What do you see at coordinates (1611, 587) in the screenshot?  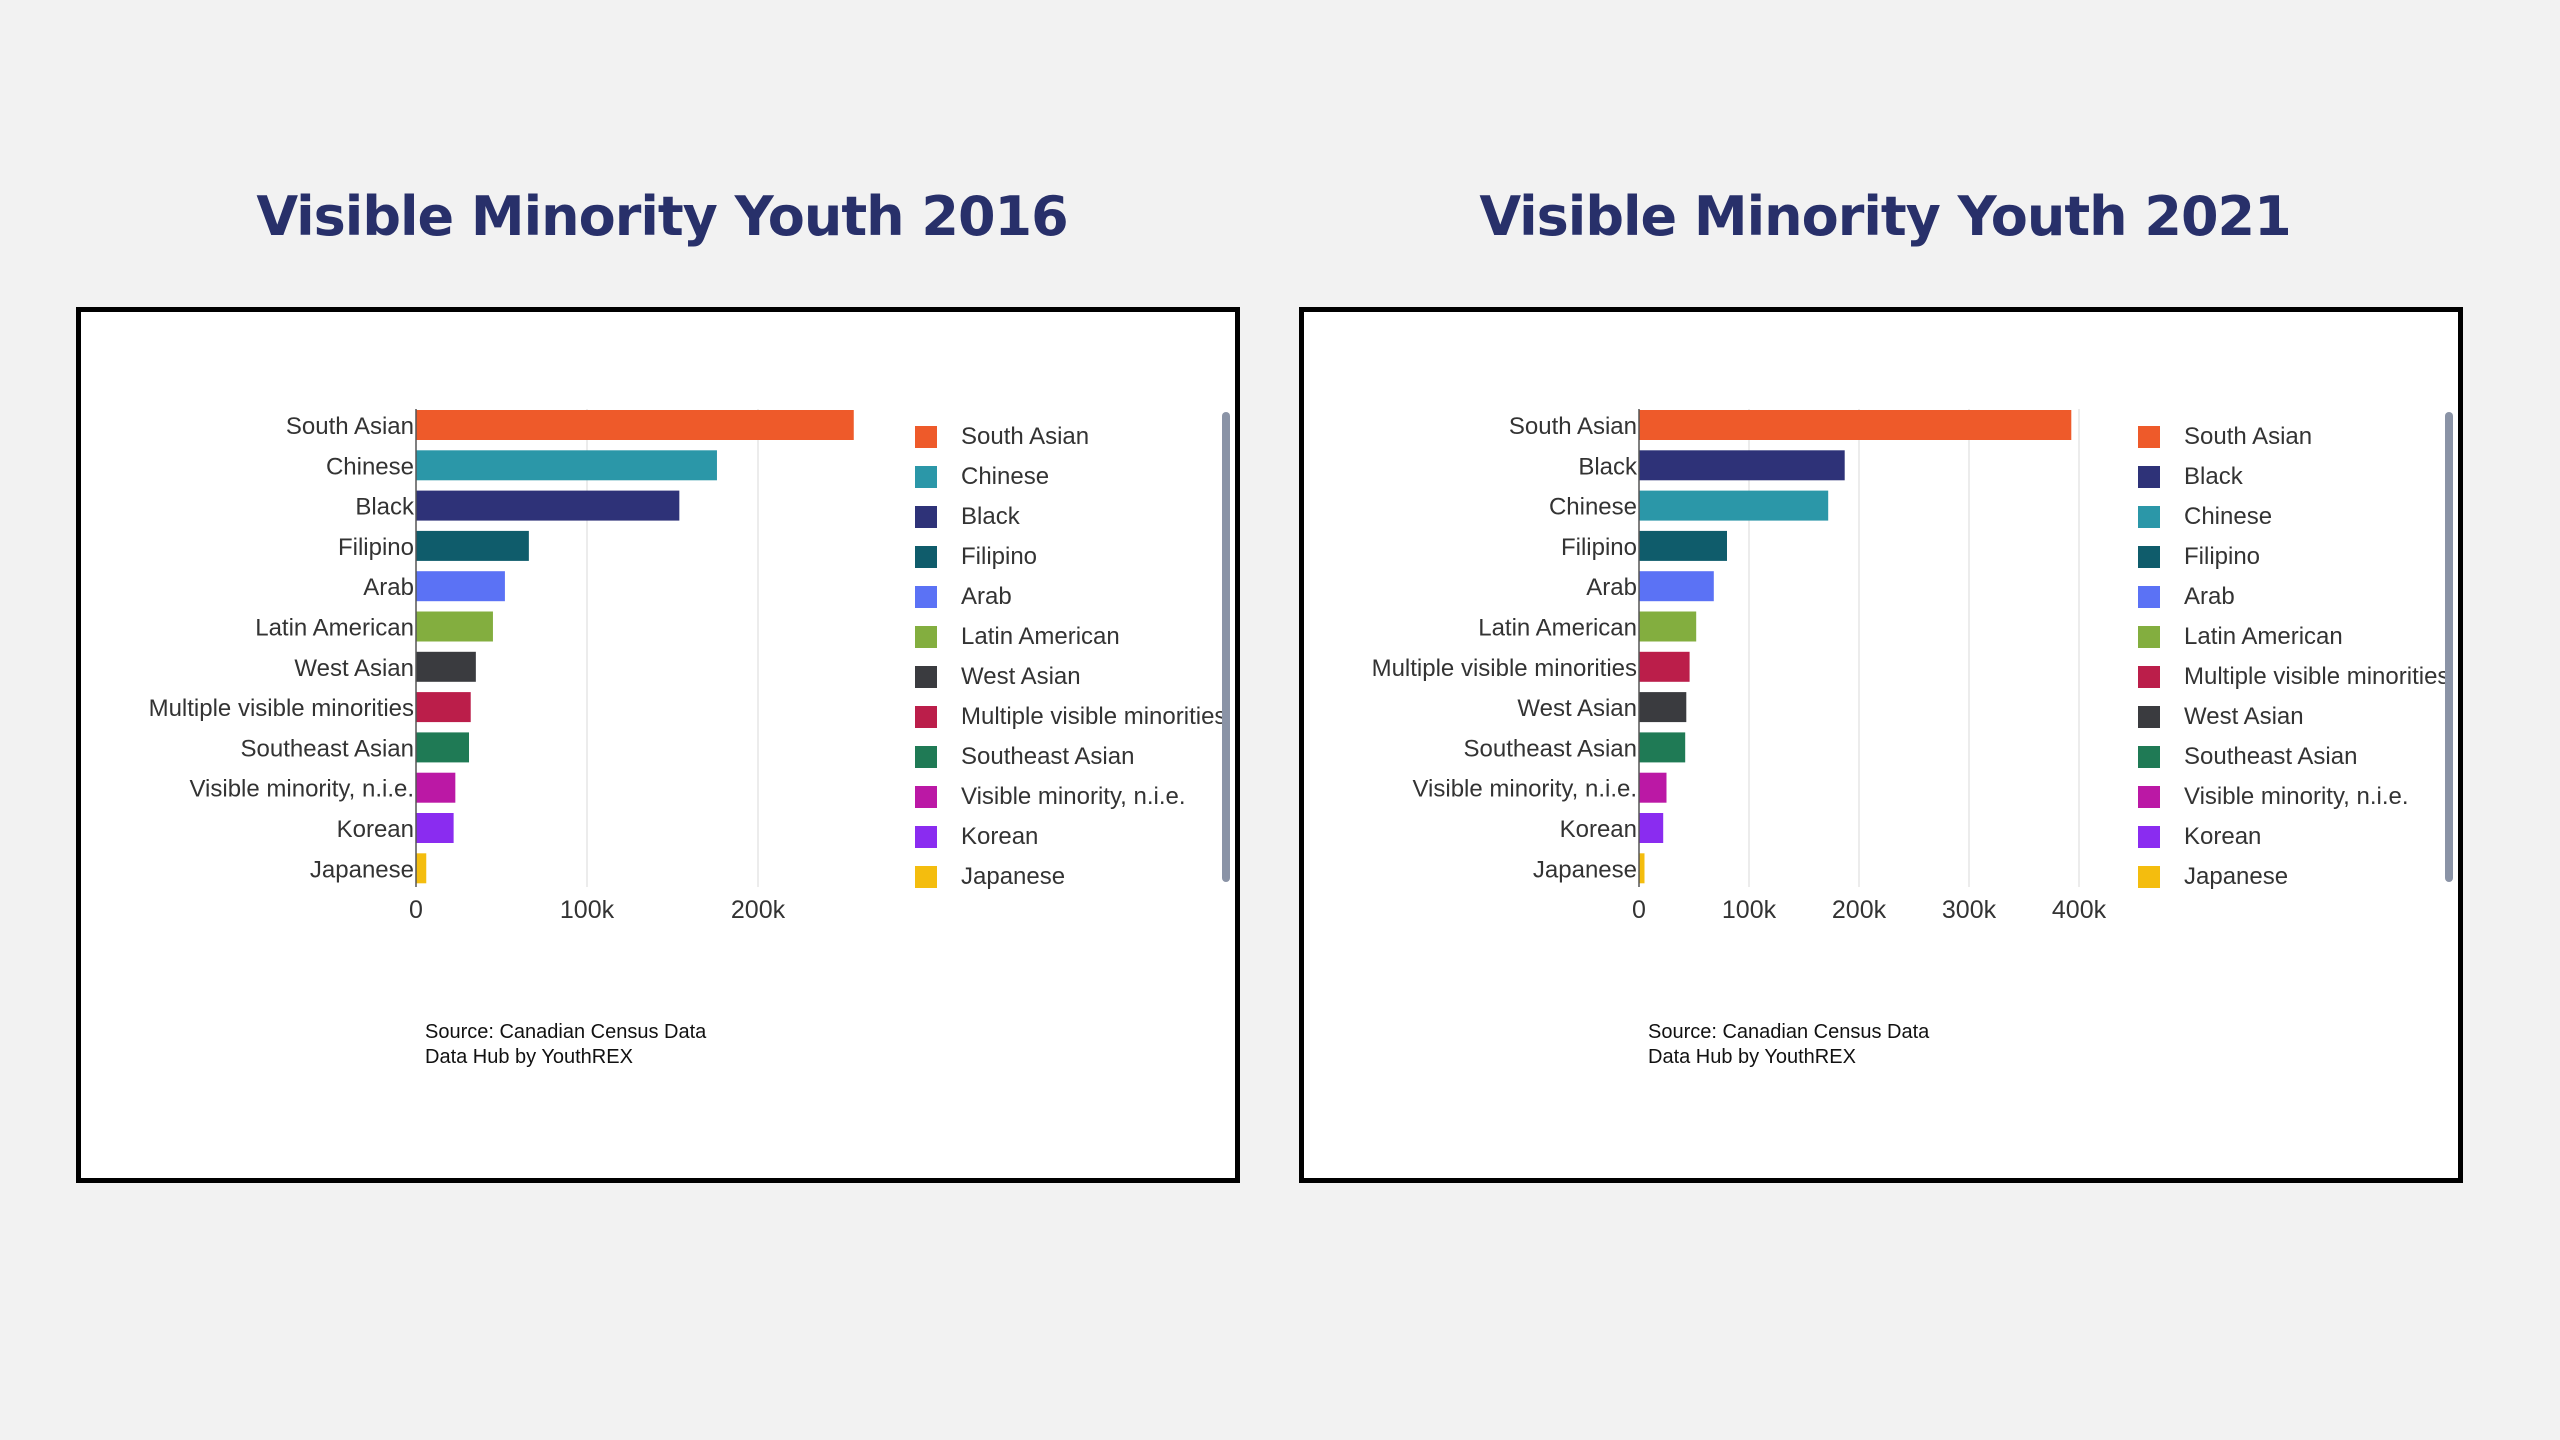 I see `category-label: Arab` at bounding box center [1611, 587].